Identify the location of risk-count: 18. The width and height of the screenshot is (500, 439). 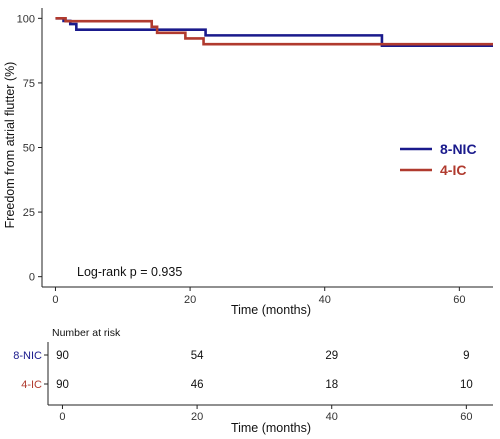
(331, 385).